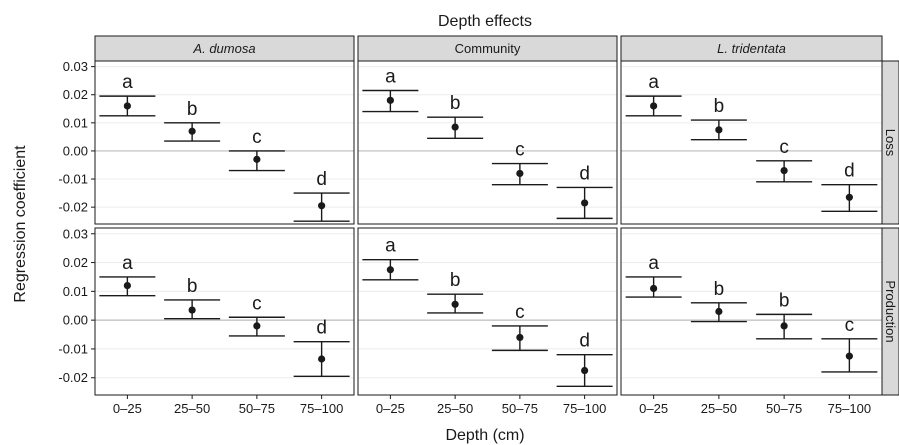 This screenshot has width=899, height=445. I want to click on row-strip-label: Production, so click(890, 311).